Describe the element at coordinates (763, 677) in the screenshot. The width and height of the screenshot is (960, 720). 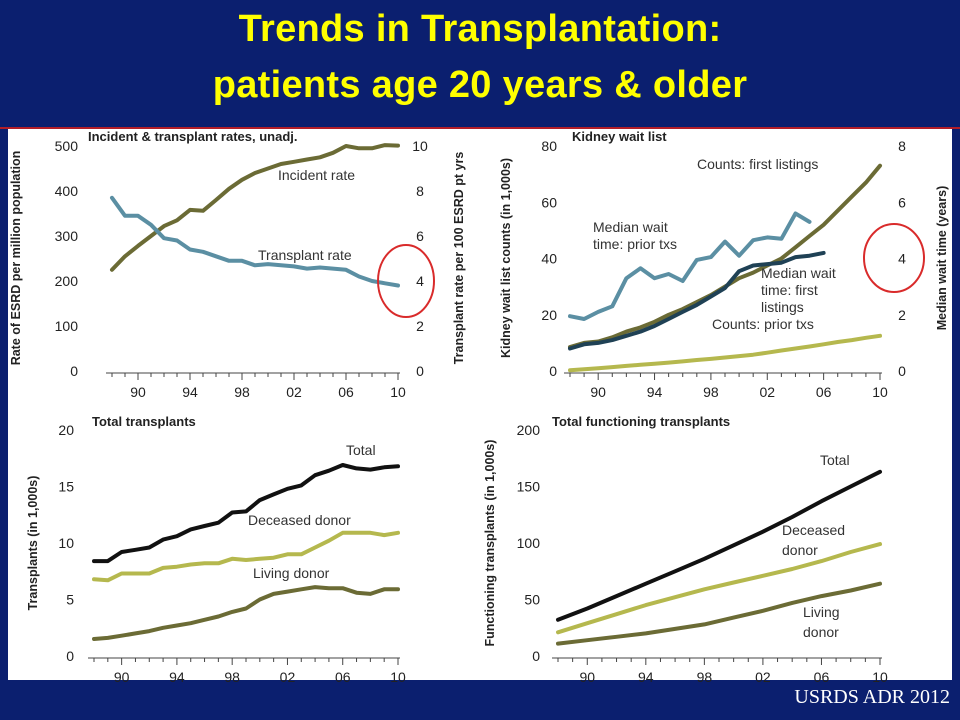
I see `functioning-transplants-xtick-label: 02` at that location.